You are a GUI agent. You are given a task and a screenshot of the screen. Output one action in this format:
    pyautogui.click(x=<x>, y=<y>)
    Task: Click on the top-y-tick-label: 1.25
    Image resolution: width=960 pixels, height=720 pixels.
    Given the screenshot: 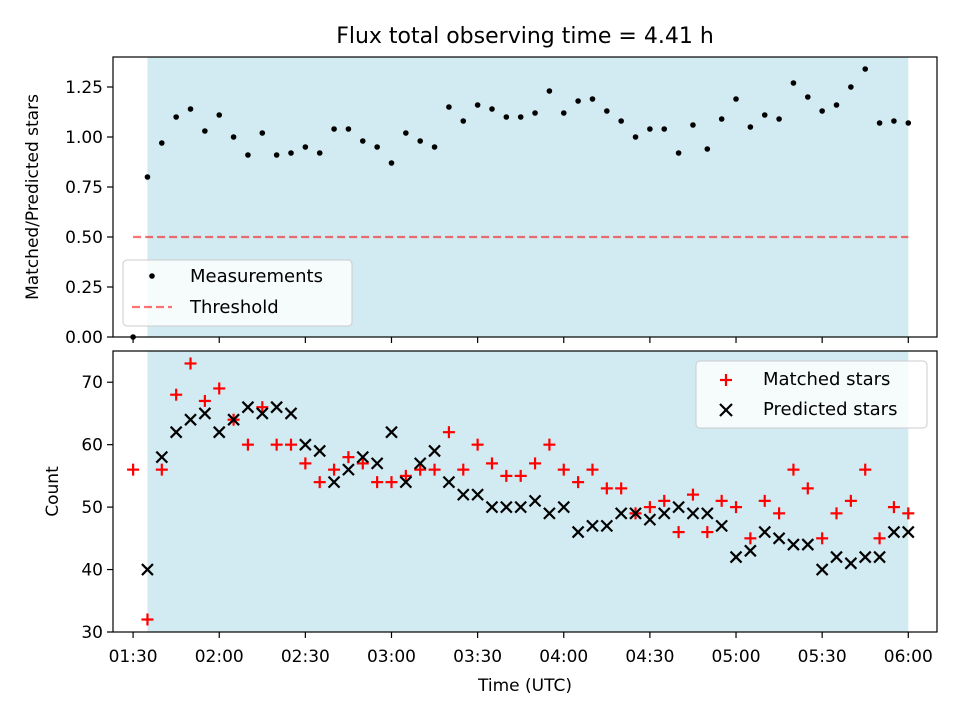 What is the action you would take?
    pyautogui.click(x=84, y=88)
    